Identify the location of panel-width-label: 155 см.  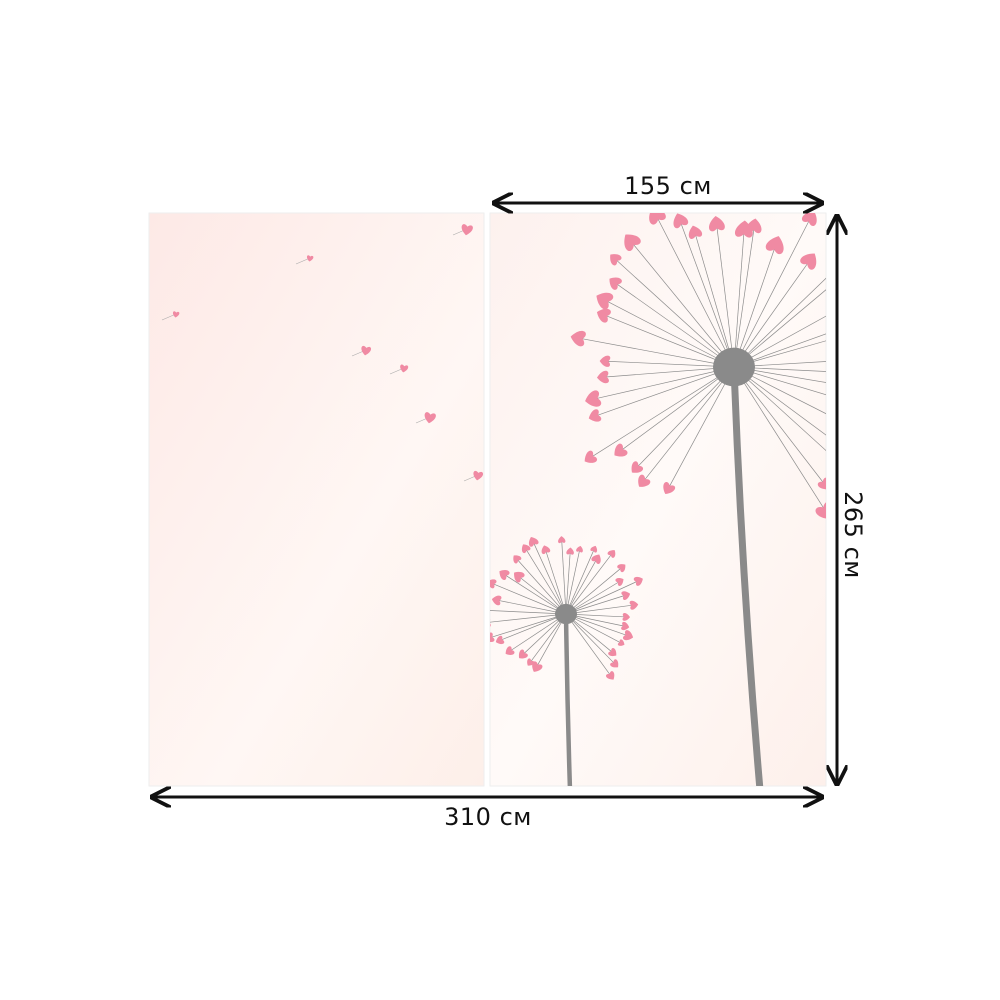
(668, 186).